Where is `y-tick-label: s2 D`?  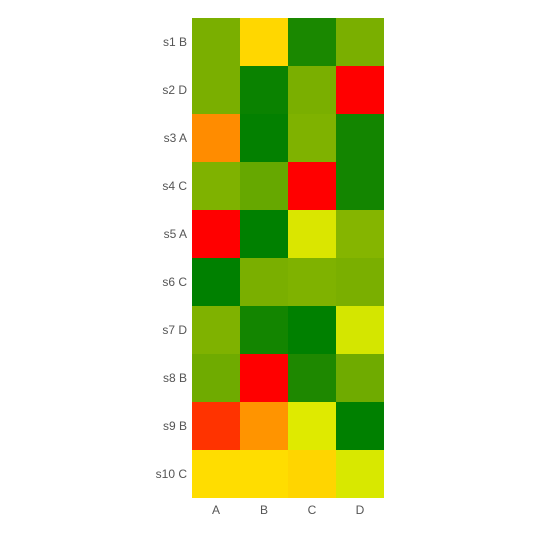
y-tick-label: s2 D is located at coordinates (174, 90).